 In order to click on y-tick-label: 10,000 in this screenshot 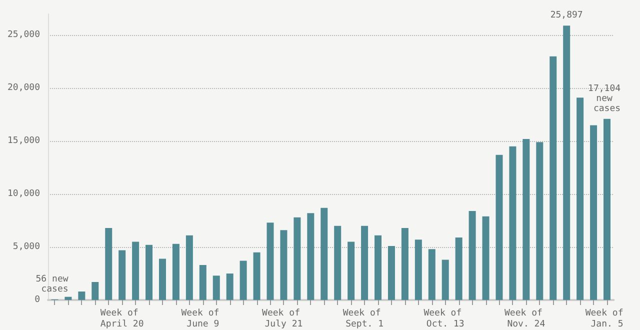, I will do `click(23, 194)`.